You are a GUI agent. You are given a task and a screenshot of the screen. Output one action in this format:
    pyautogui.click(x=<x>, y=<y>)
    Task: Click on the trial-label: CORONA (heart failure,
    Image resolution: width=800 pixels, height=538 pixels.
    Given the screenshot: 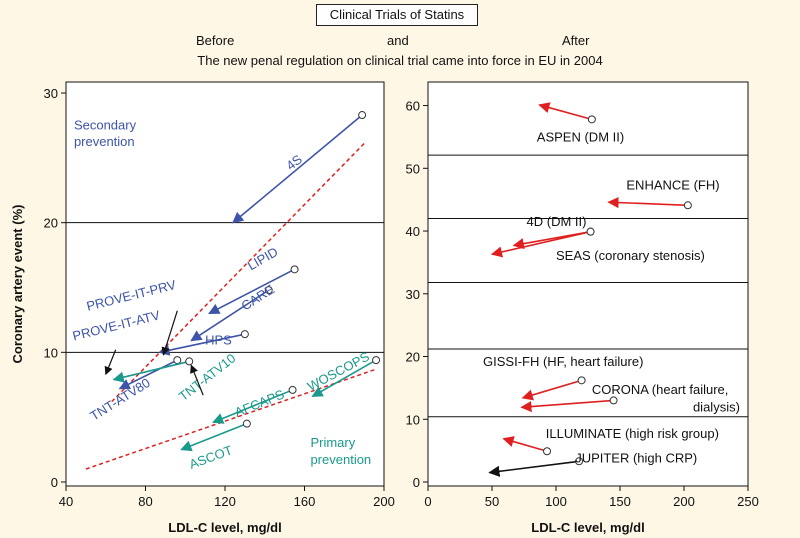 What is the action you would take?
    pyautogui.click(x=660, y=389)
    